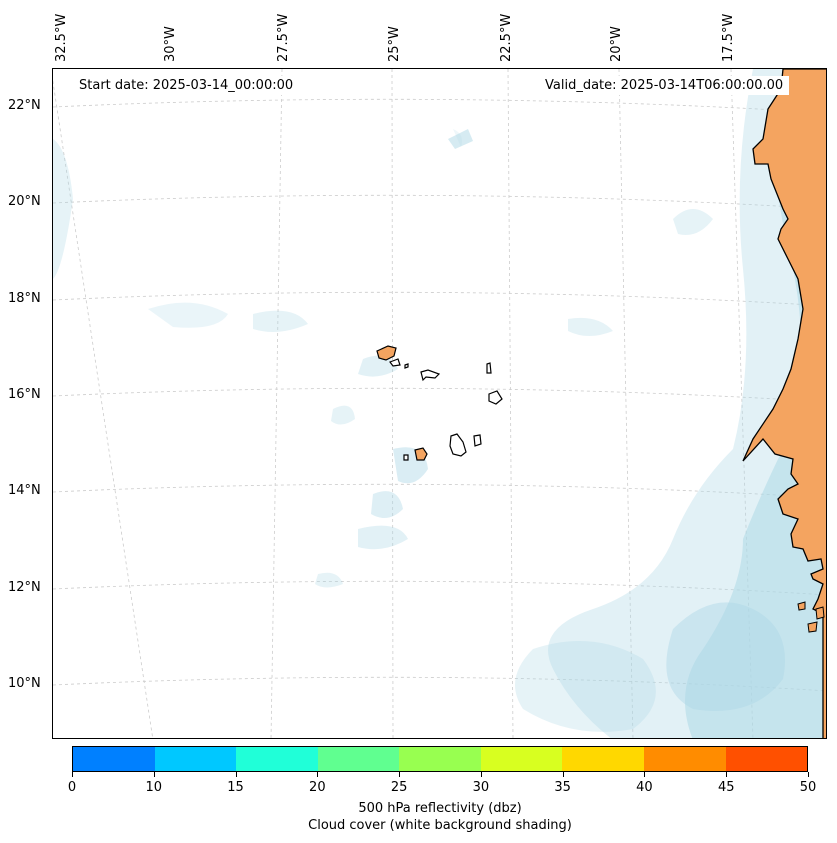 This screenshot has height=843, width=837. Describe the element at coordinates (392, 403) in the screenshot. I see `meridian-25w` at that location.